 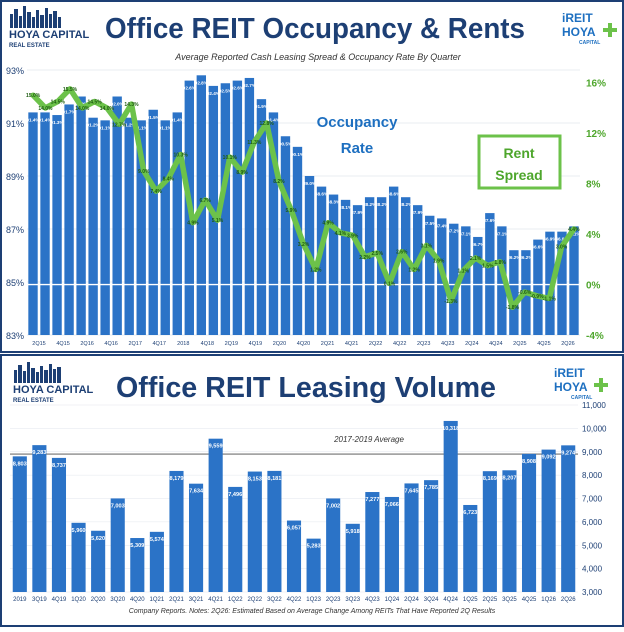 What do you see at coordinates (431, 600) in the screenshot?
I see `bottom-x-tick-label: 3Q24` at bounding box center [431, 600].